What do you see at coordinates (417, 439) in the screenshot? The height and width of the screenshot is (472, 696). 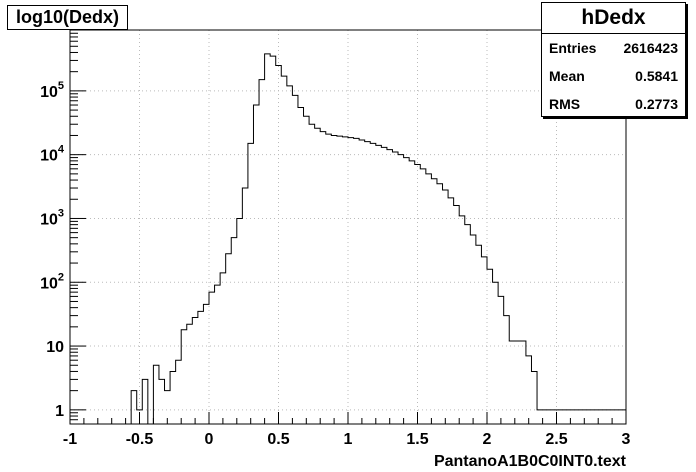 I see `x-tick-label: 1.5` at bounding box center [417, 439].